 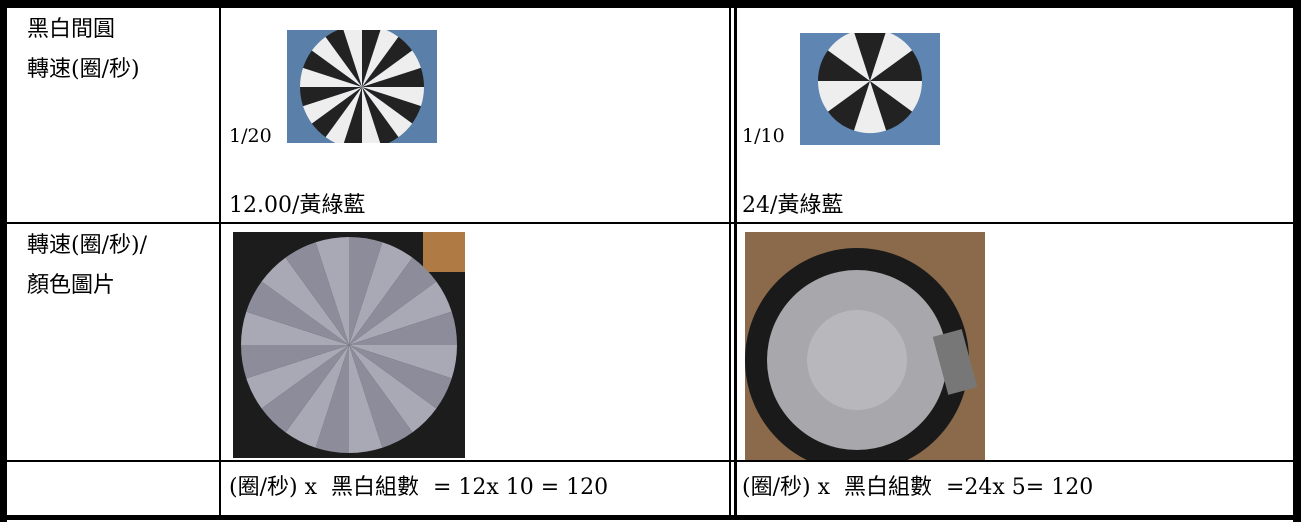 I want to click on cell-text: 1/20, so click(x=250, y=136).